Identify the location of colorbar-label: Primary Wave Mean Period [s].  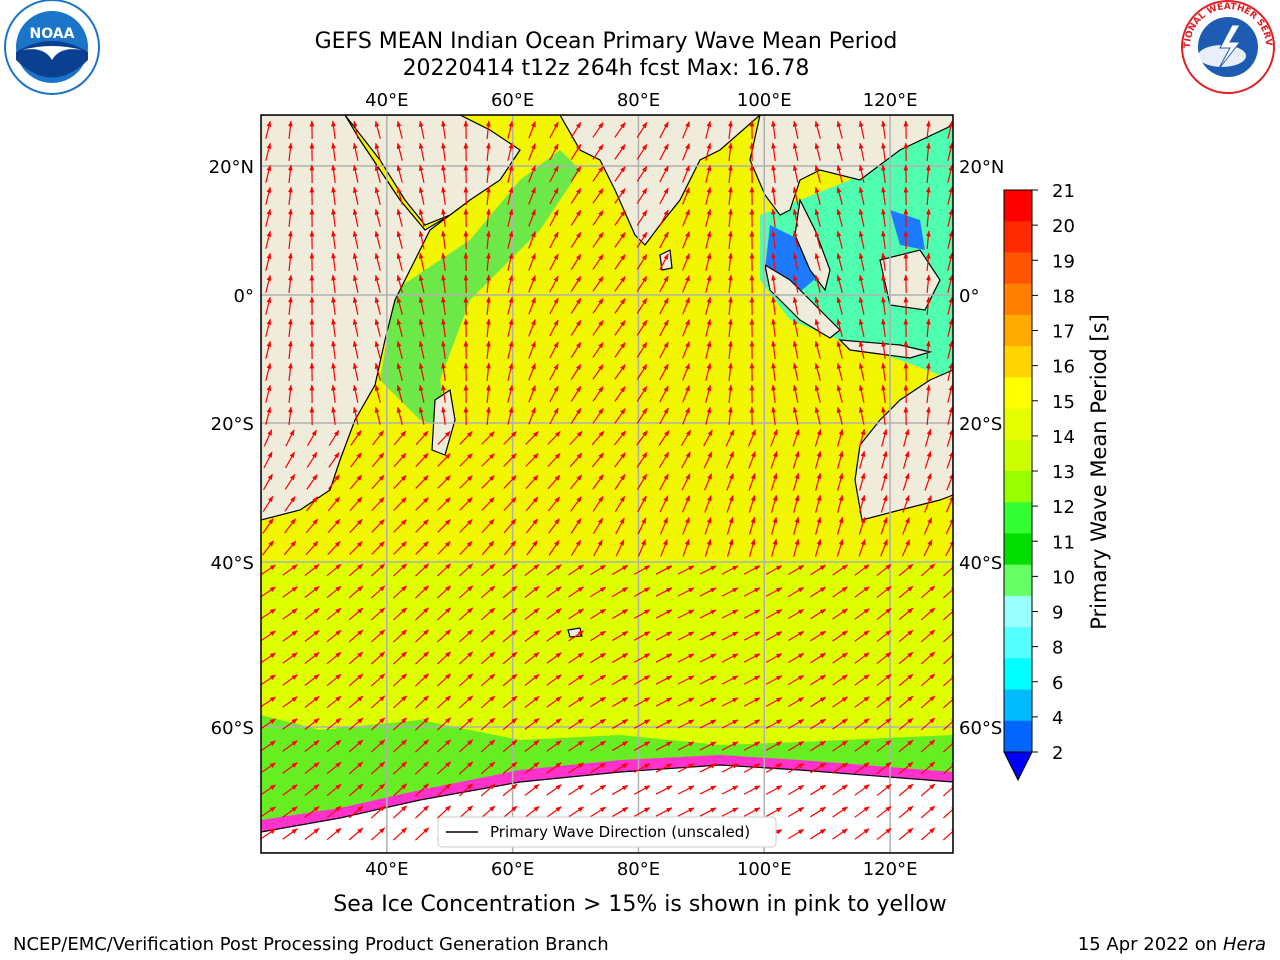
(1099, 472).